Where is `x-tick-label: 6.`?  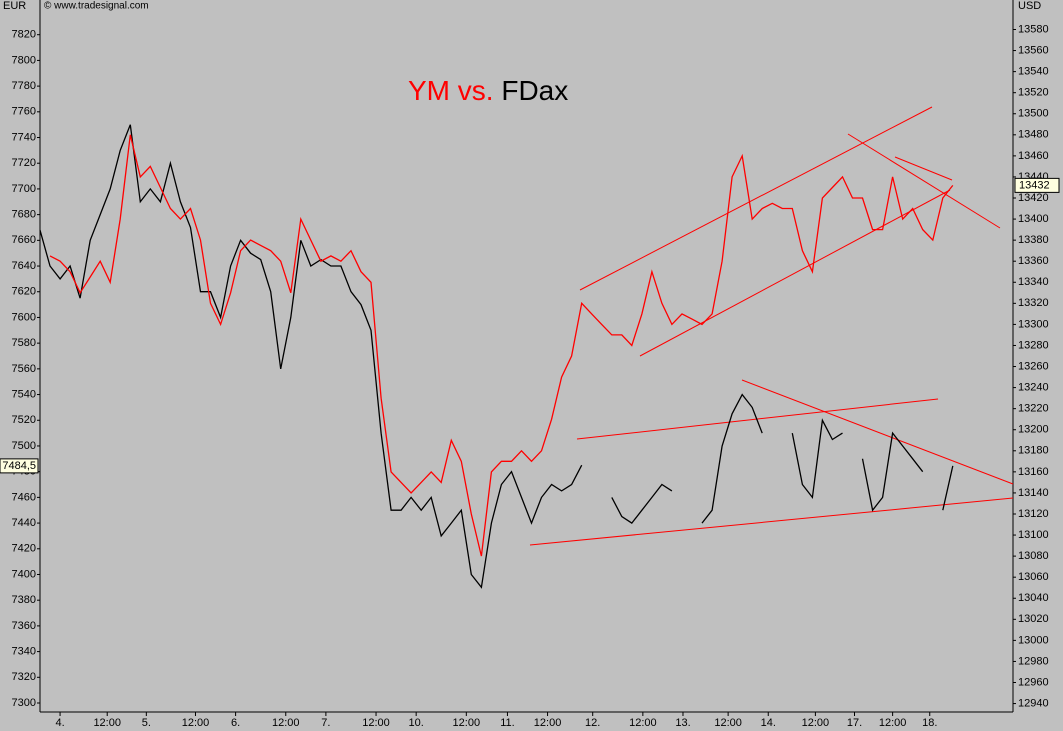
x-tick-label: 6. is located at coordinates (235, 723).